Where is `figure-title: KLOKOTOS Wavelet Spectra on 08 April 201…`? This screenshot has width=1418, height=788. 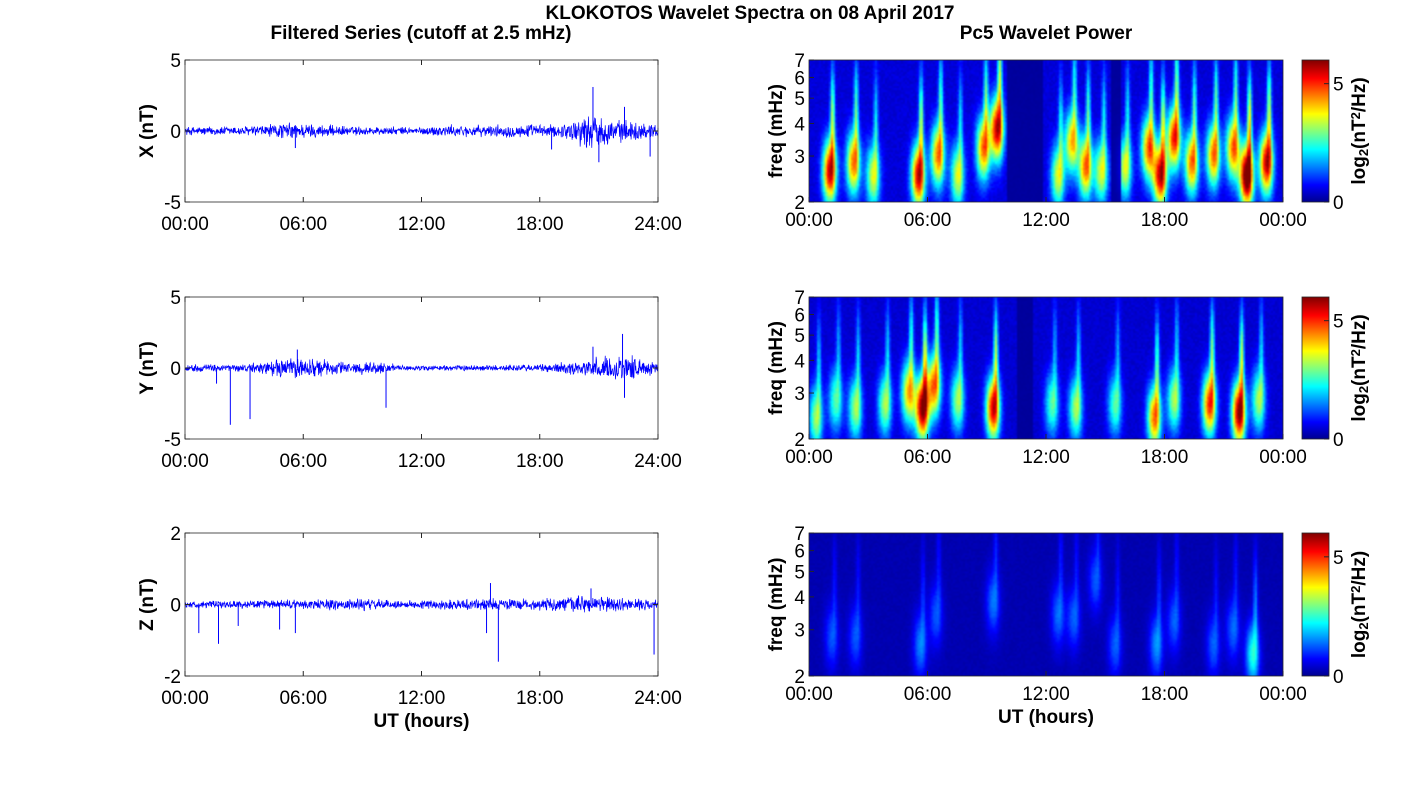 figure-title: KLOKOTOS Wavelet Spectra on 08 April 201… is located at coordinates (750, 13).